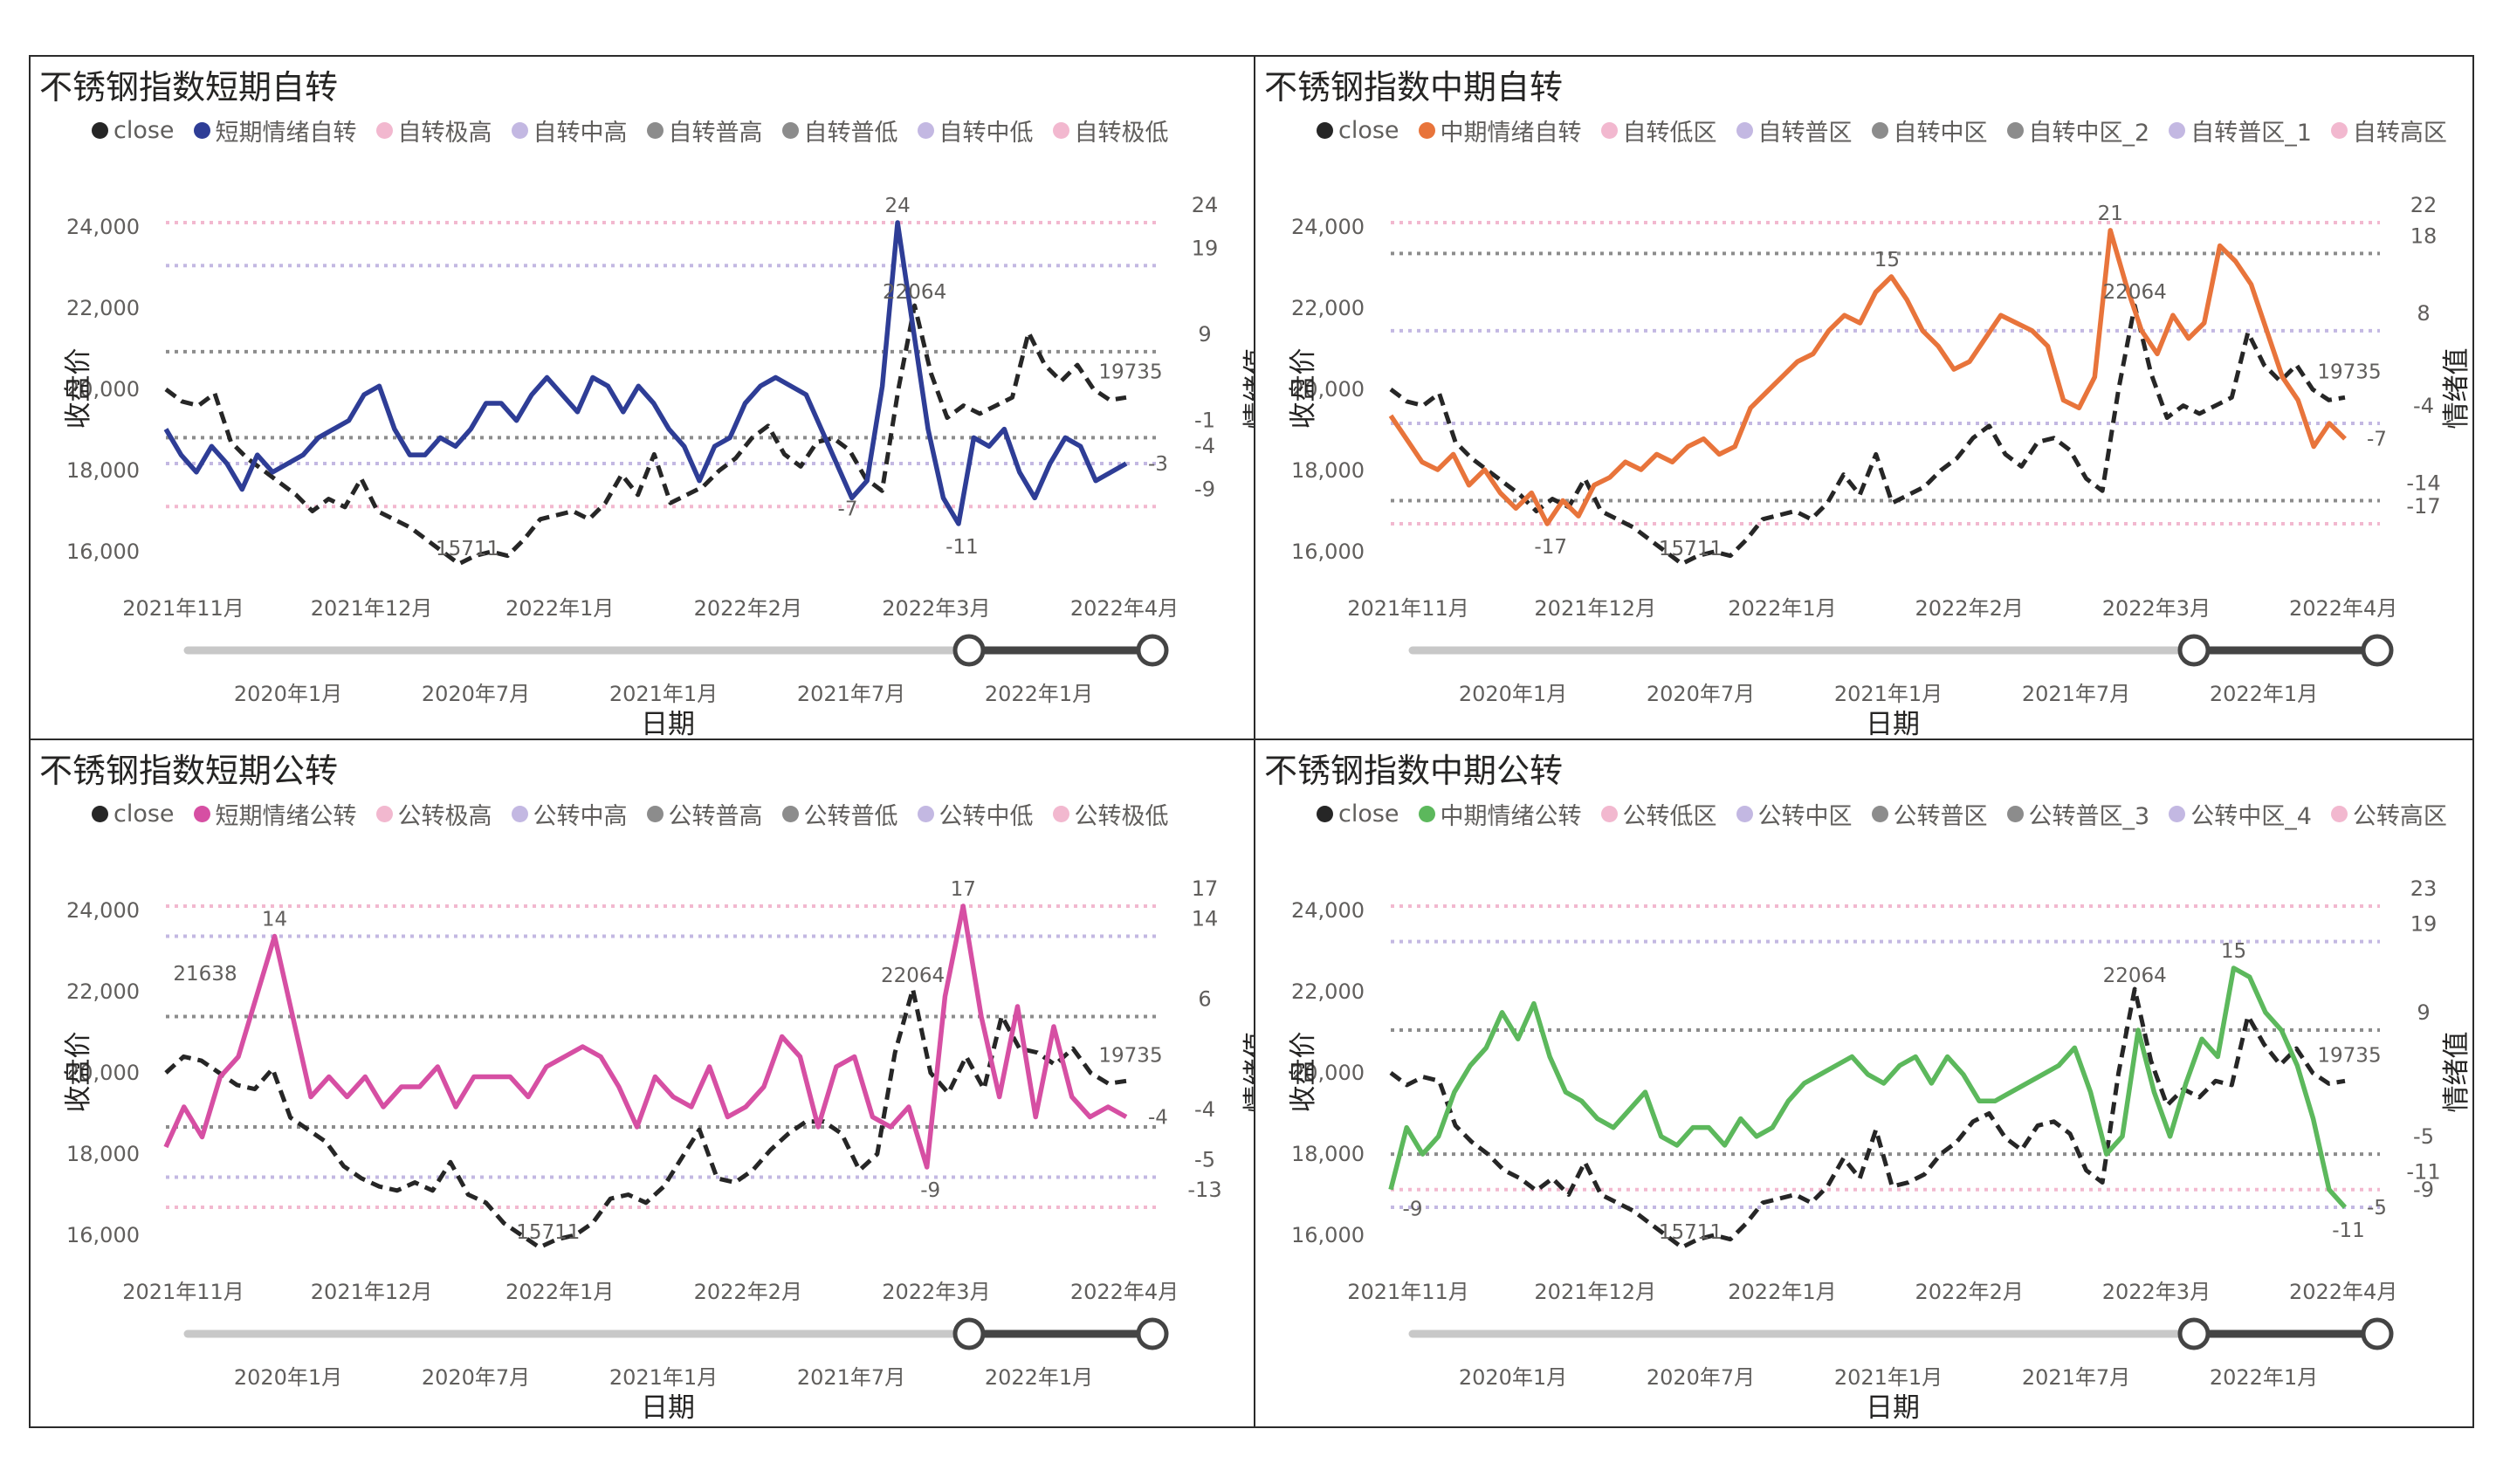 This screenshot has width=2503, height=1484. I want to click on legend-item: 自转普区, so click(1794, 130).